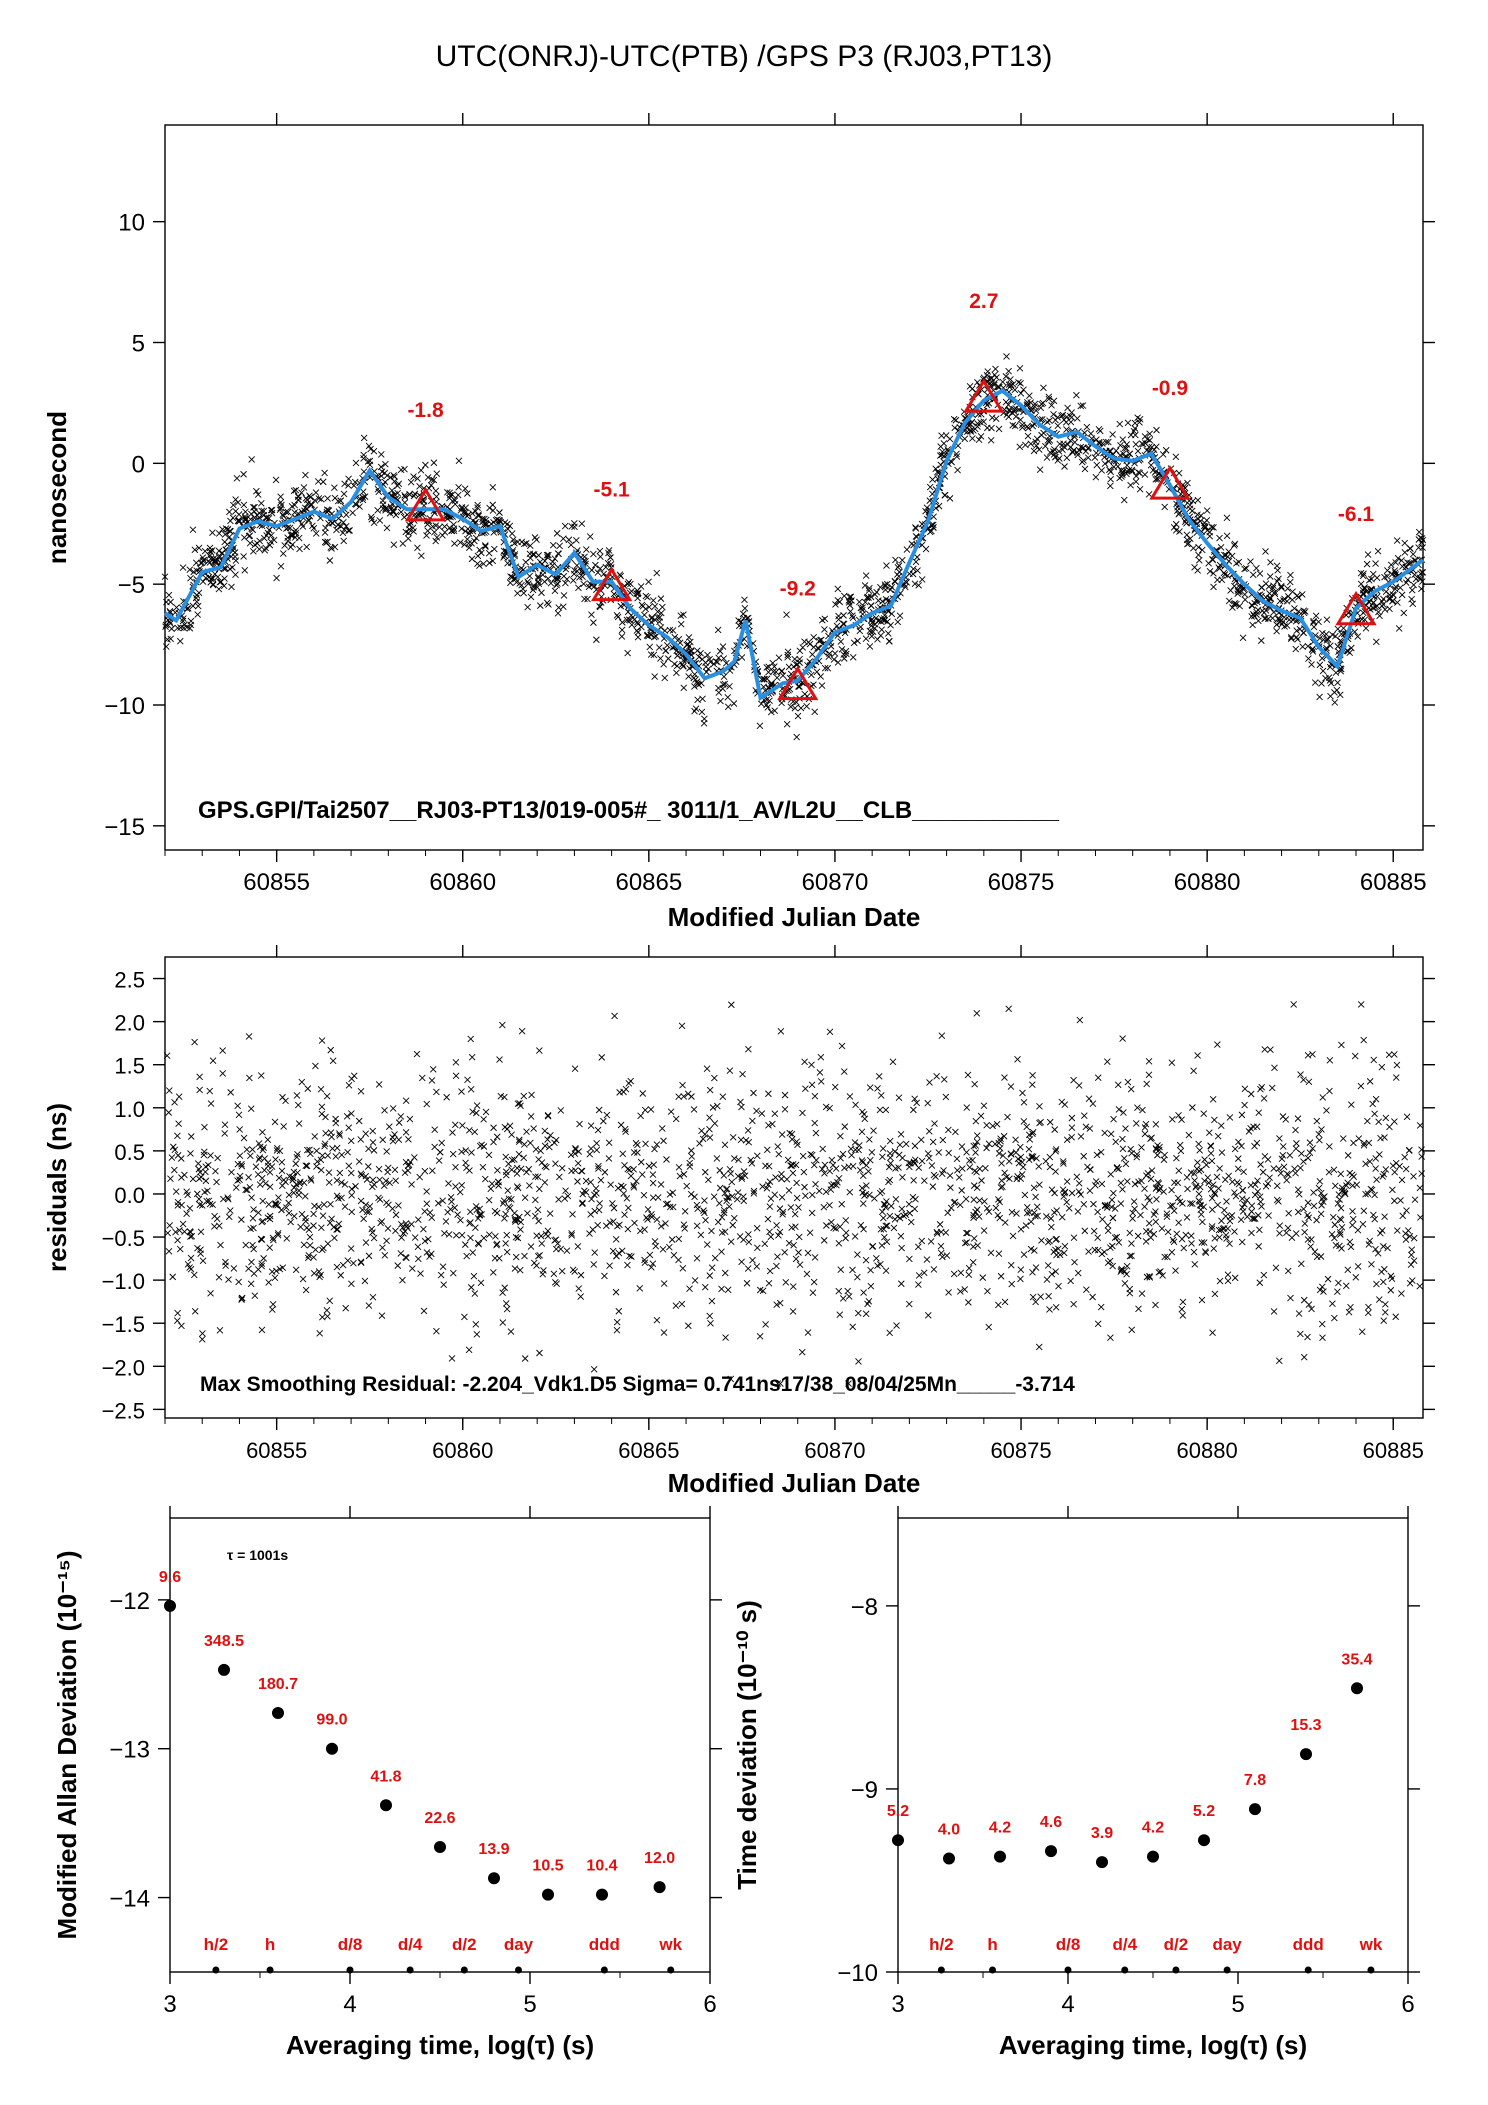 This screenshot has width=1488, height=2105. What do you see at coordinates (129, 1066) in the screenshot?
I see `y-tick-label: 1.5` at bounding box center [129, 1066].